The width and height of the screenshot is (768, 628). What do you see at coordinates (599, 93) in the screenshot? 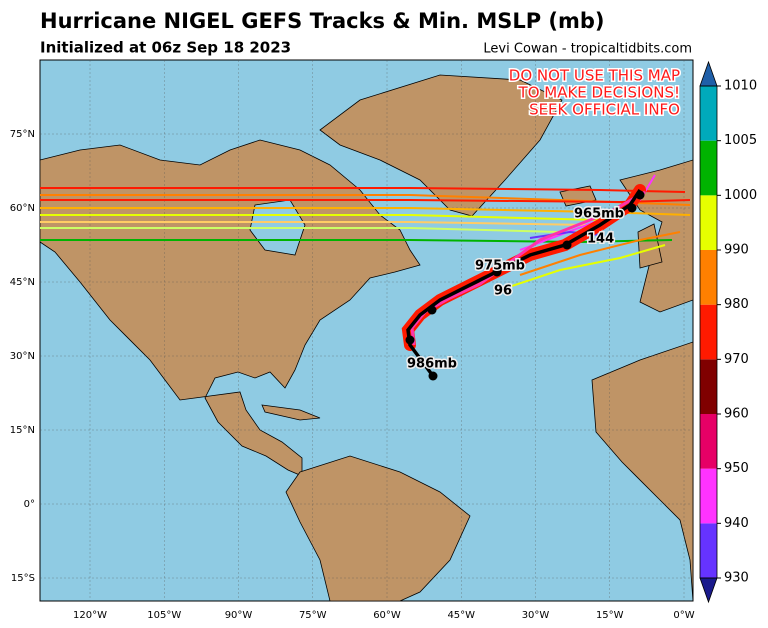
I see `warning: TO MAKE DECISIONS!` at bounding box center [599, 93].